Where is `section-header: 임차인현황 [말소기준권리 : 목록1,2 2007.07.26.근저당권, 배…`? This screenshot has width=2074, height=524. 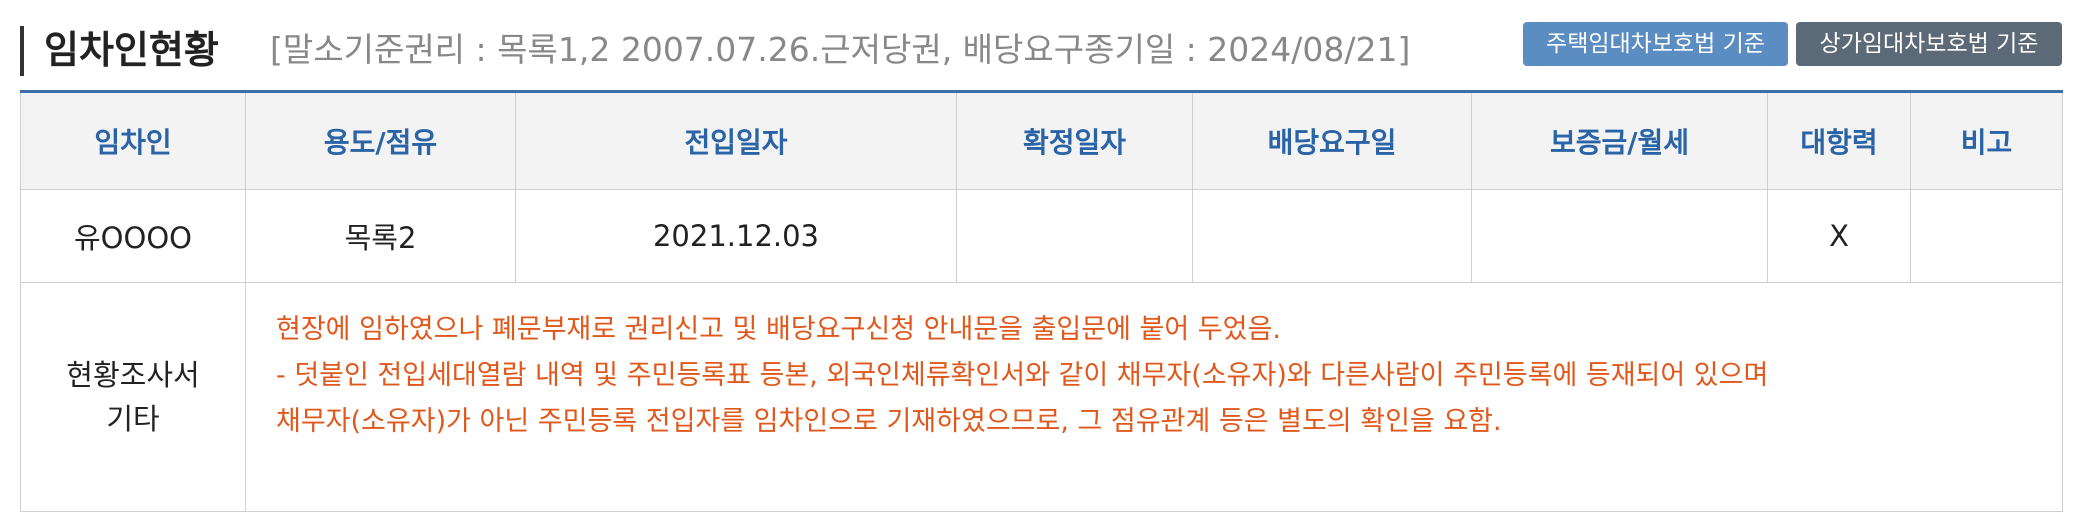
section-header: 임차인현황 [말소기준권리 : 목록1,2 2007.07.26.근저당권, 배… is located at coordinates (1041, 50).